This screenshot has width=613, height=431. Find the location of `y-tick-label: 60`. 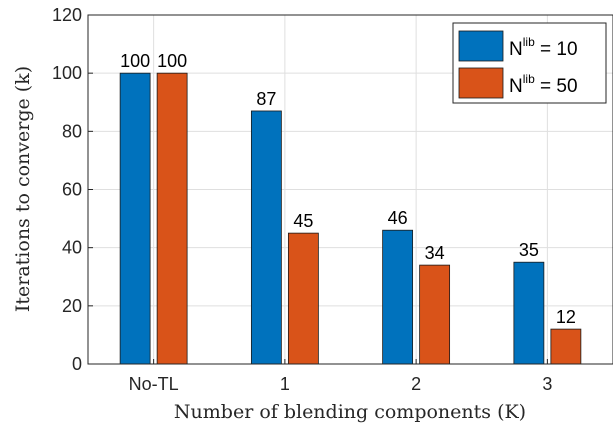

y-tick-label: 60 is located at coordinates (72, 190).